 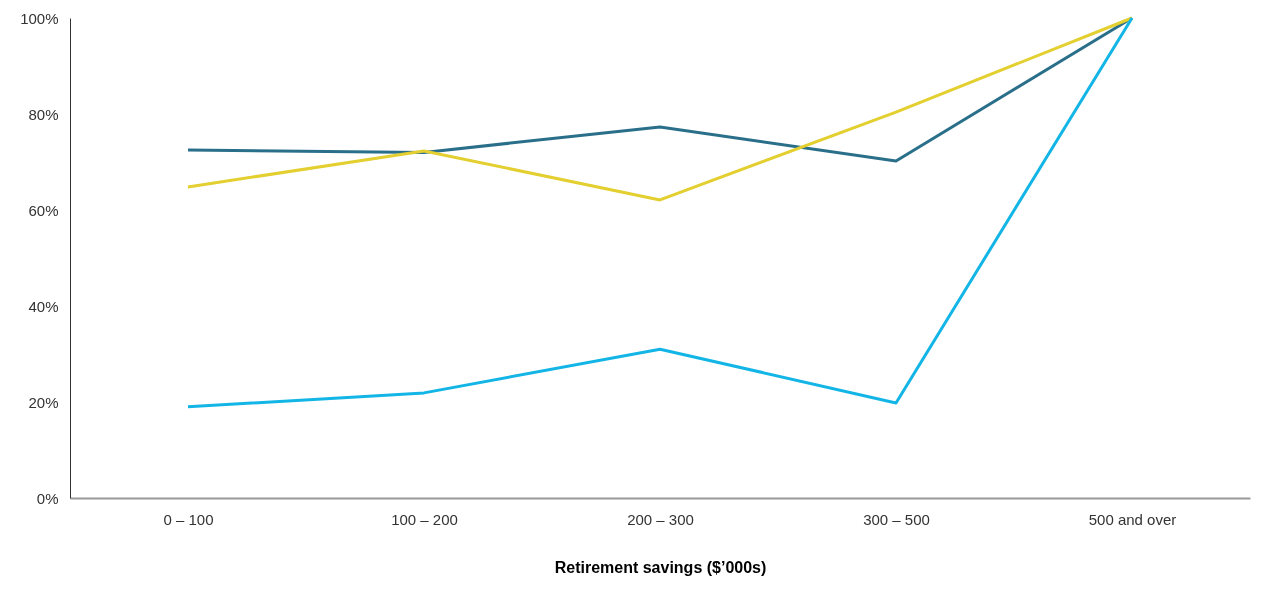 What do you see at coordinates (424, 519) in the screenshot?
I see `x-tick-label: 100 – 200` at bounding box center [424, 519].